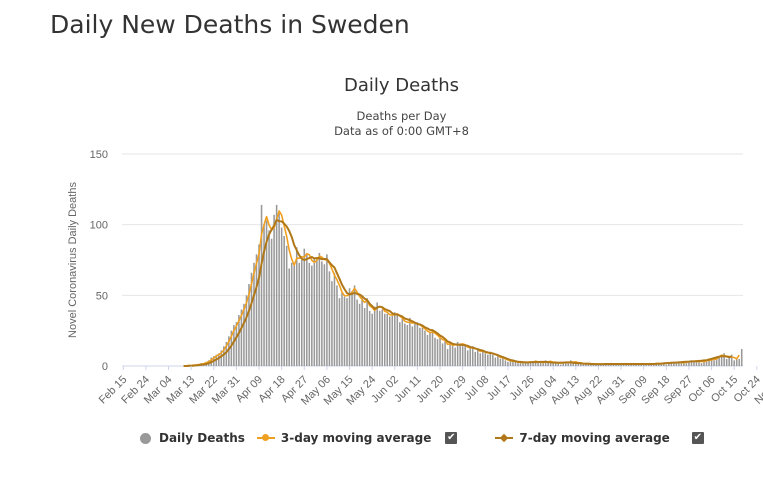 Image resolution: width=763 pixels, height=499 pixels. What do you see at coordinates (697, 438) in the screenshot?
I see `legend-7day-checkbox: ✔` at bounding box center [697, 438].